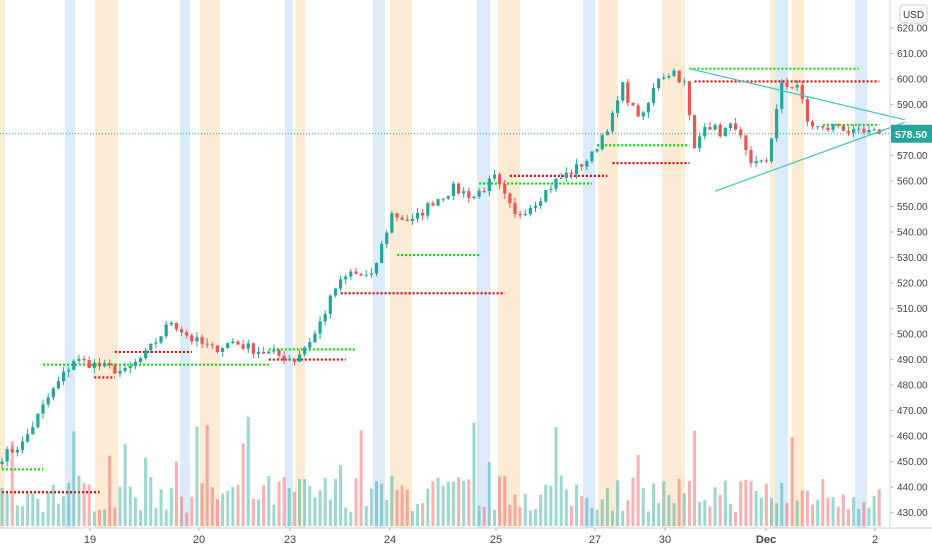 Image resolution: width=932 pixels, height=555 pixels. I want to click on price-tick-label: 560.00, so click(912, 181).